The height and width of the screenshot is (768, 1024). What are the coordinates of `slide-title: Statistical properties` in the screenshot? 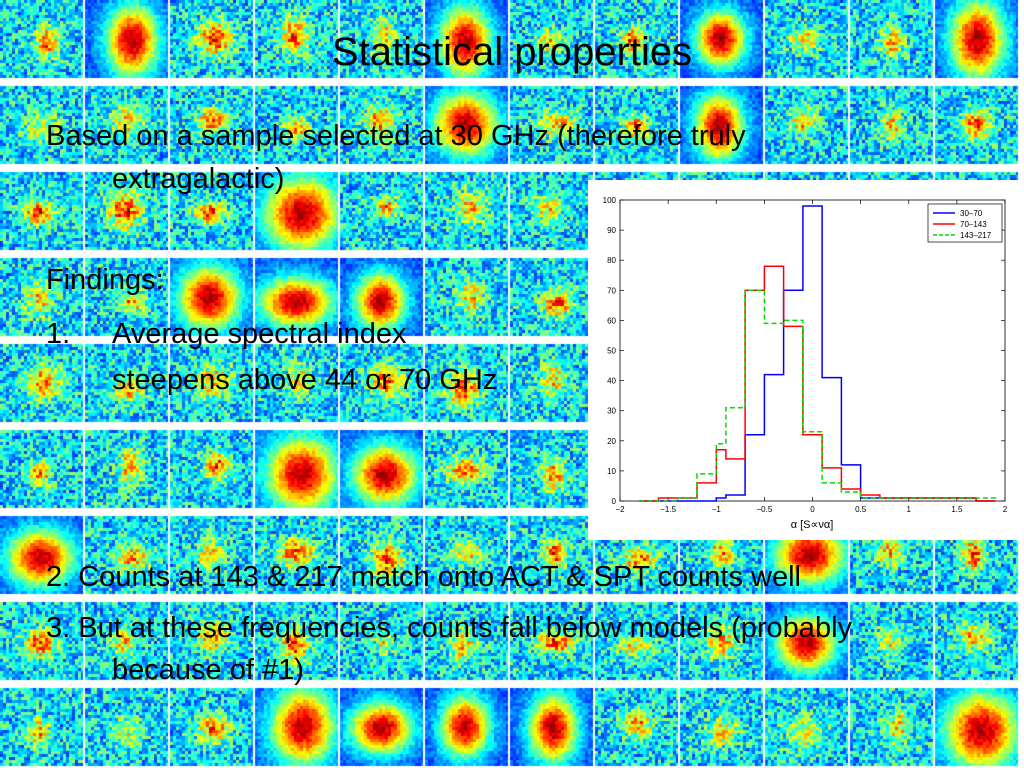 It's located at (512, 52).